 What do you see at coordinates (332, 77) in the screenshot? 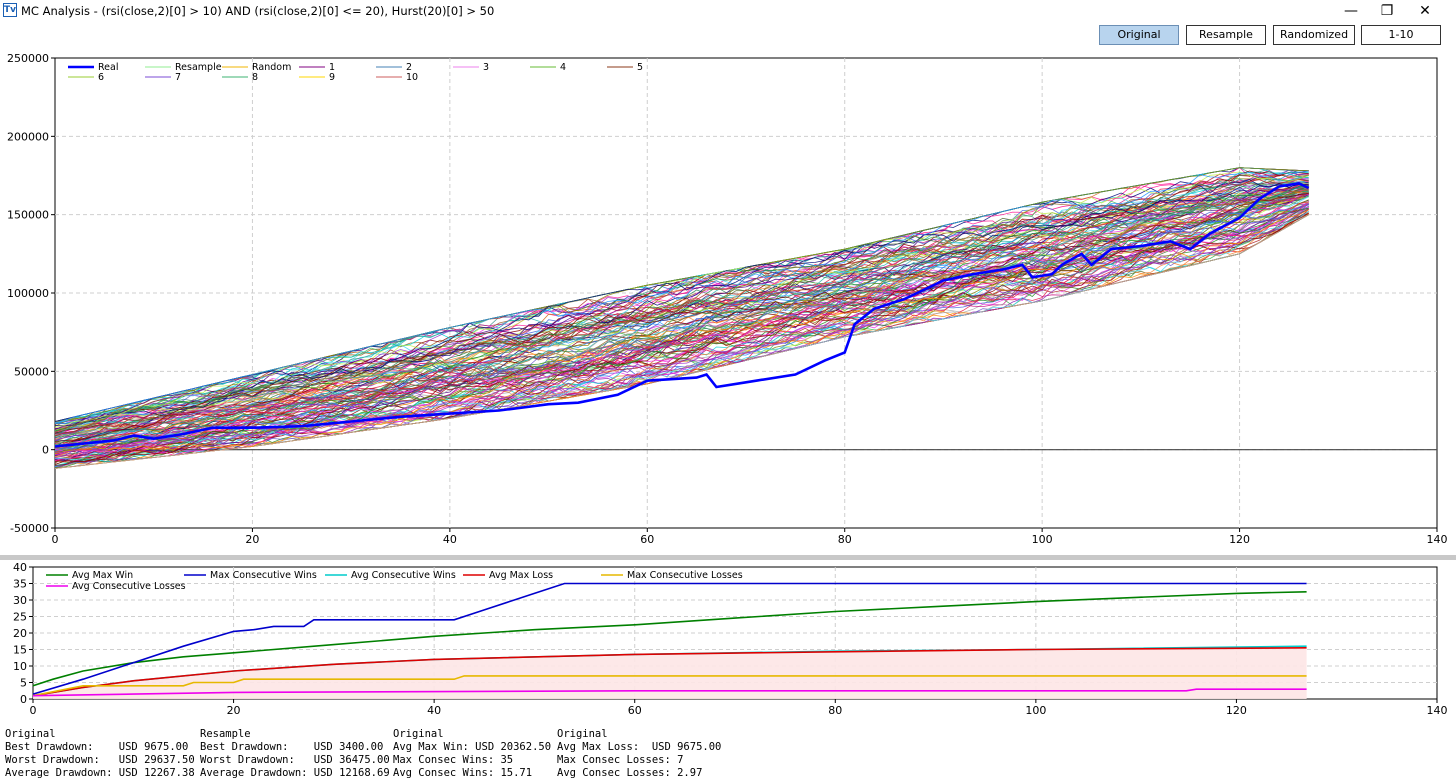
I see `legend-label: 9` at bounding box center [332, 77].